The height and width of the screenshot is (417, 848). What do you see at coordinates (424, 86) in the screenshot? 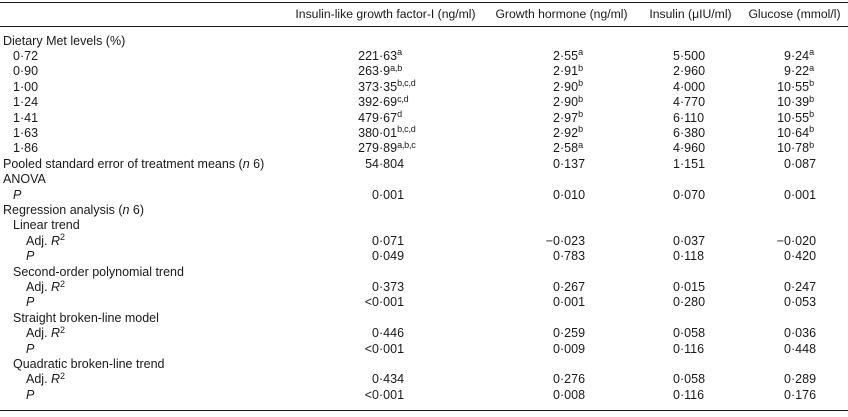
I see `table-row: 1·00 373·35b,c,d 2·90b 4·000 10·55b` at bounding box center [424, 86].